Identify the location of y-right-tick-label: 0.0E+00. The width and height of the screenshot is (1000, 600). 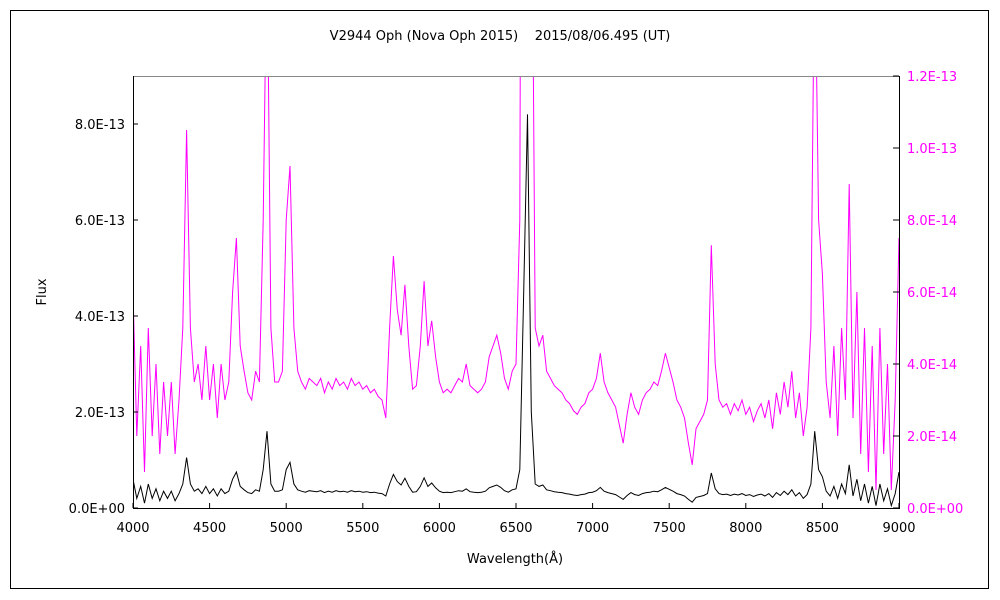
(935, 509).